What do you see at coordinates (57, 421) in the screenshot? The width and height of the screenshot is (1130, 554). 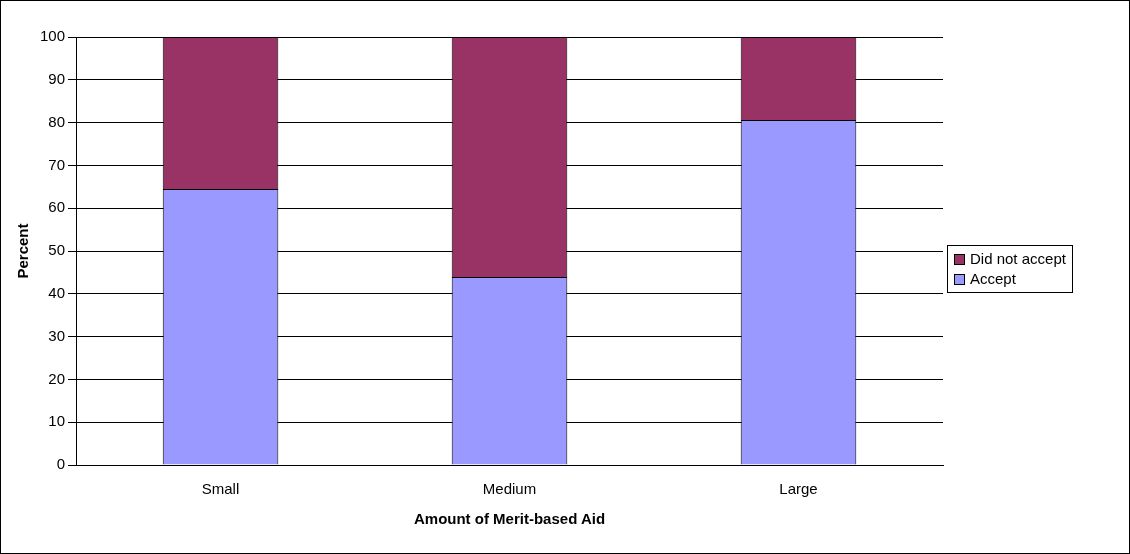 I see `y-tick-label: 10` at bounding box center [57, 421].